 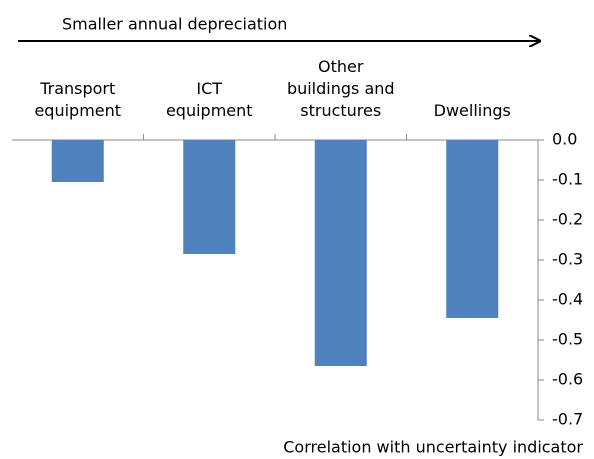 What do you see at coordinates (567, 419) in the screenshot?
I see `y-tick-label: -0.7` at bounding box center [567, 419].